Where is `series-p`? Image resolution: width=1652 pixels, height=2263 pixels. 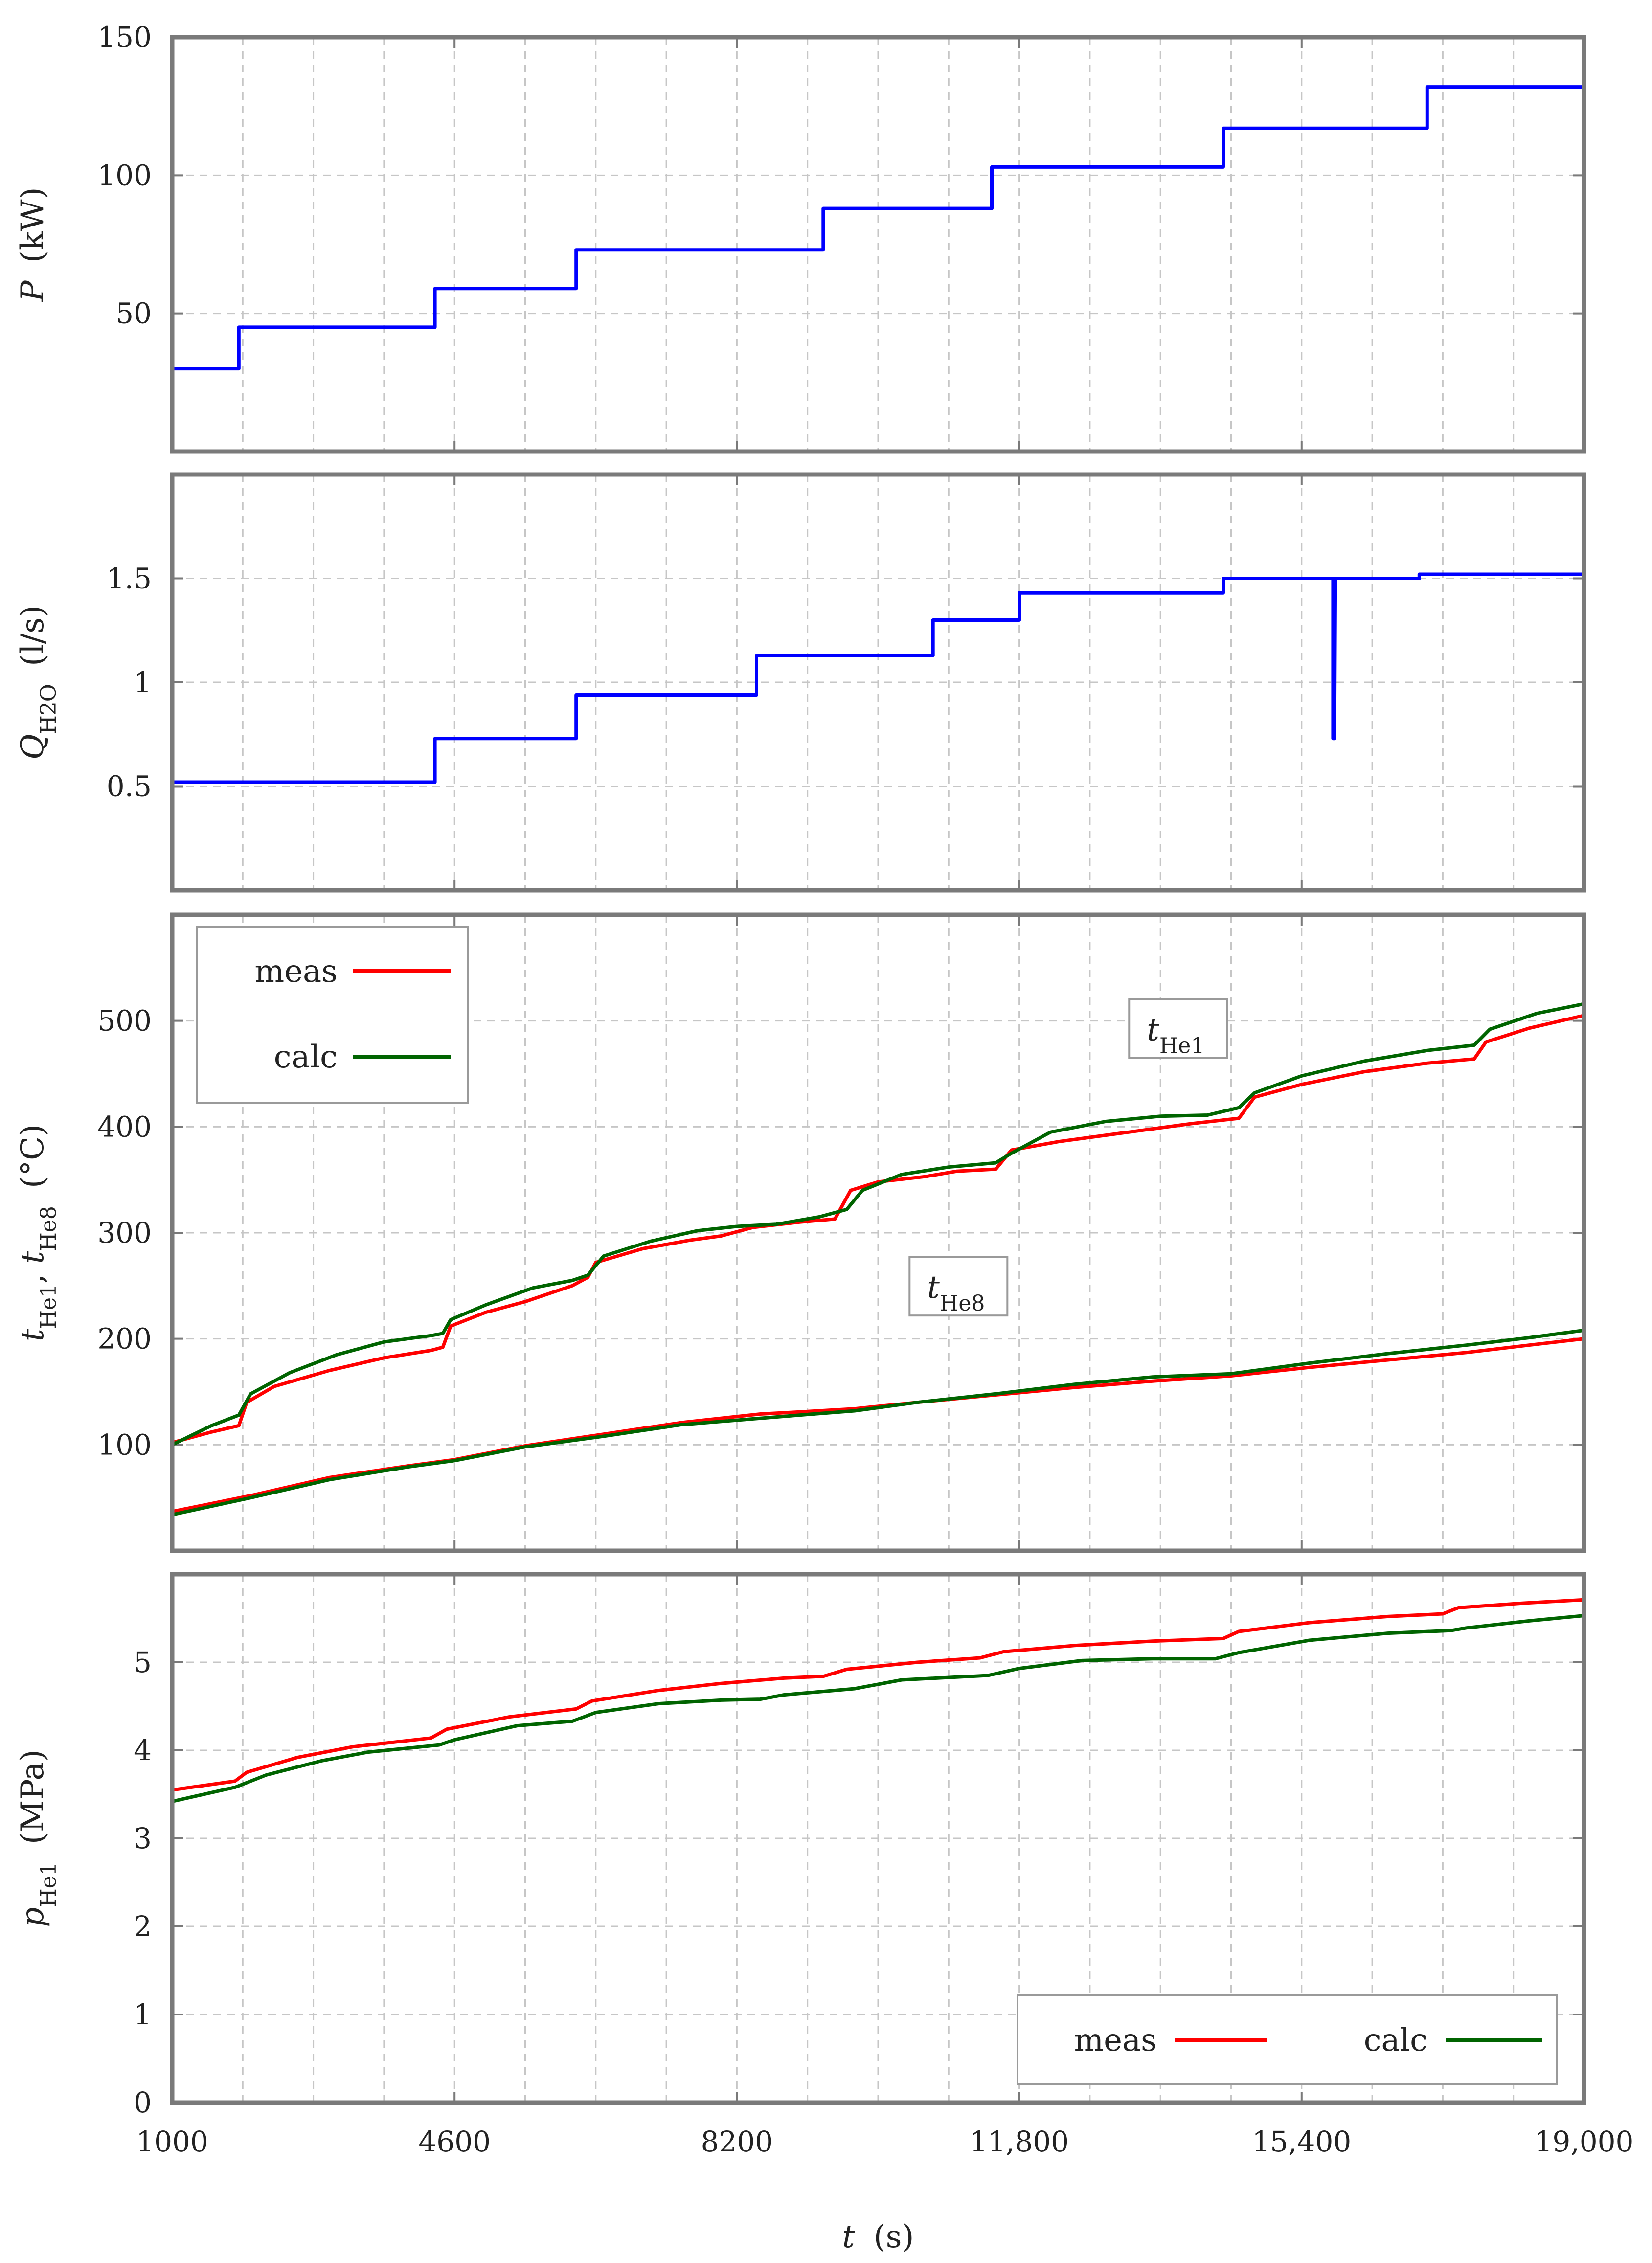
series-p is located at coordinates (878, 228).